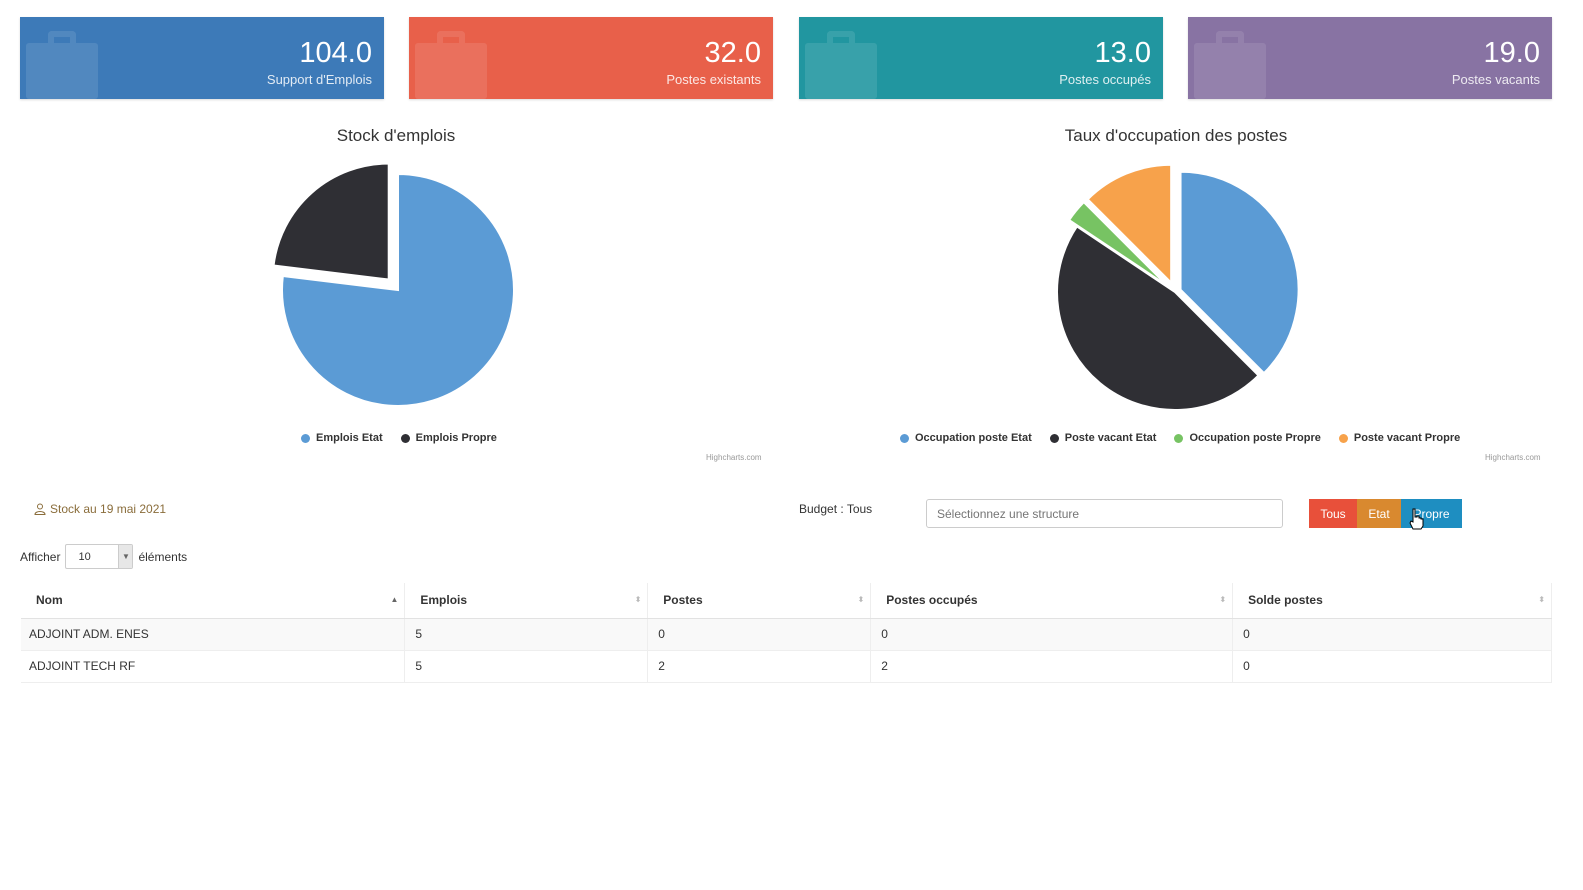 Image resolution: width=1583 pixels, height=890 pixels. I want to click on legend-item: Poste vacant Propre, so click(1399, 438).